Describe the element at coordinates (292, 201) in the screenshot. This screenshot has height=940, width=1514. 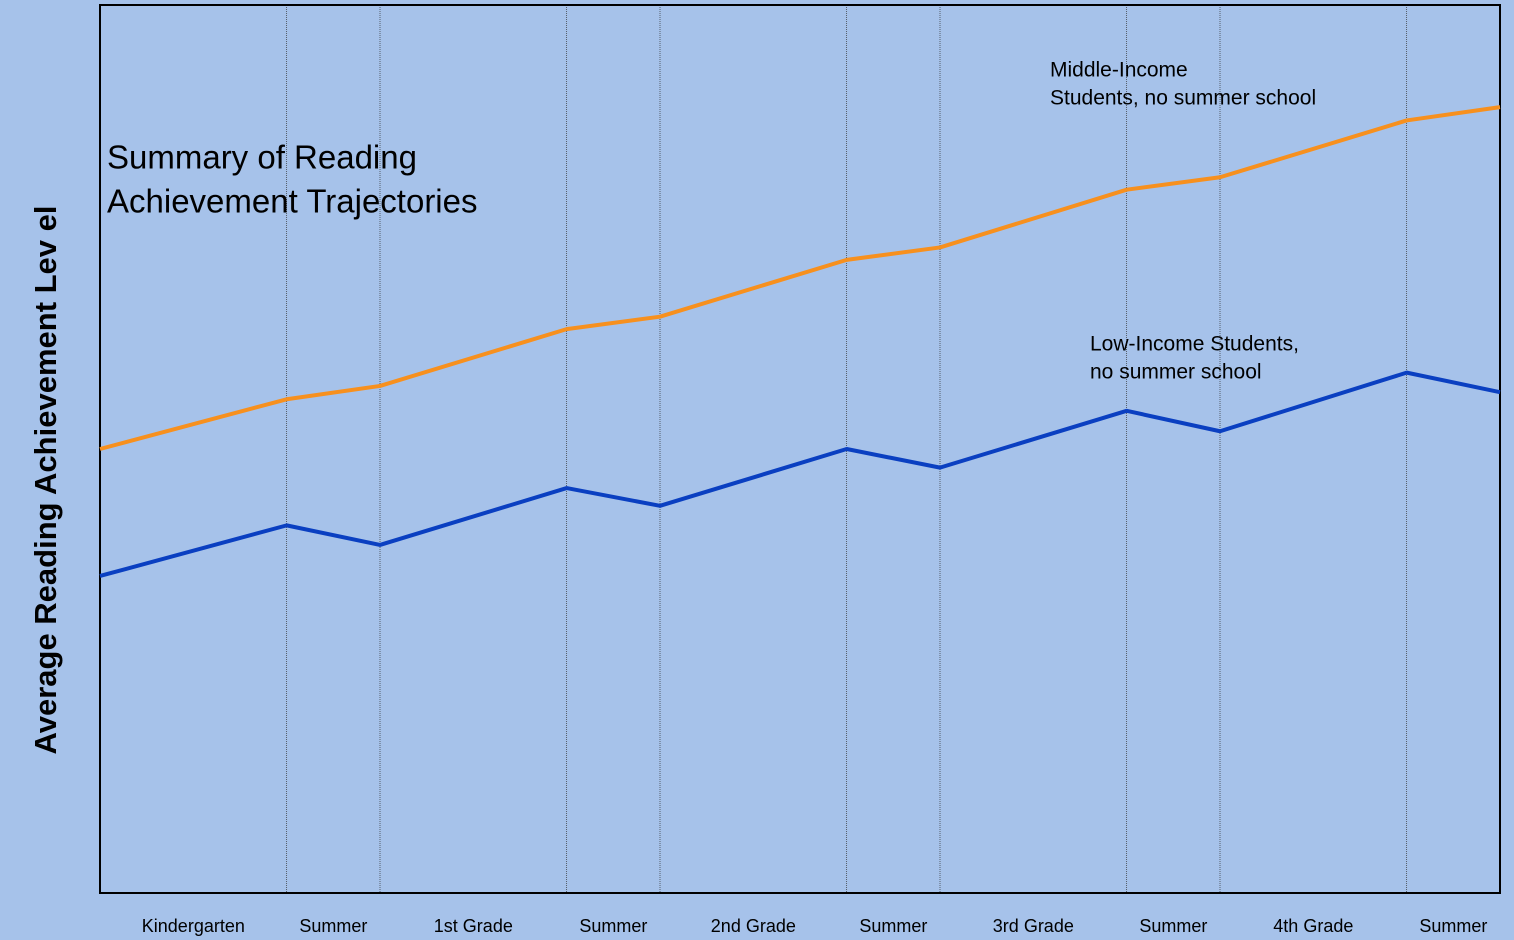
I see `chart-title: Achievement Trajectories` at that location.